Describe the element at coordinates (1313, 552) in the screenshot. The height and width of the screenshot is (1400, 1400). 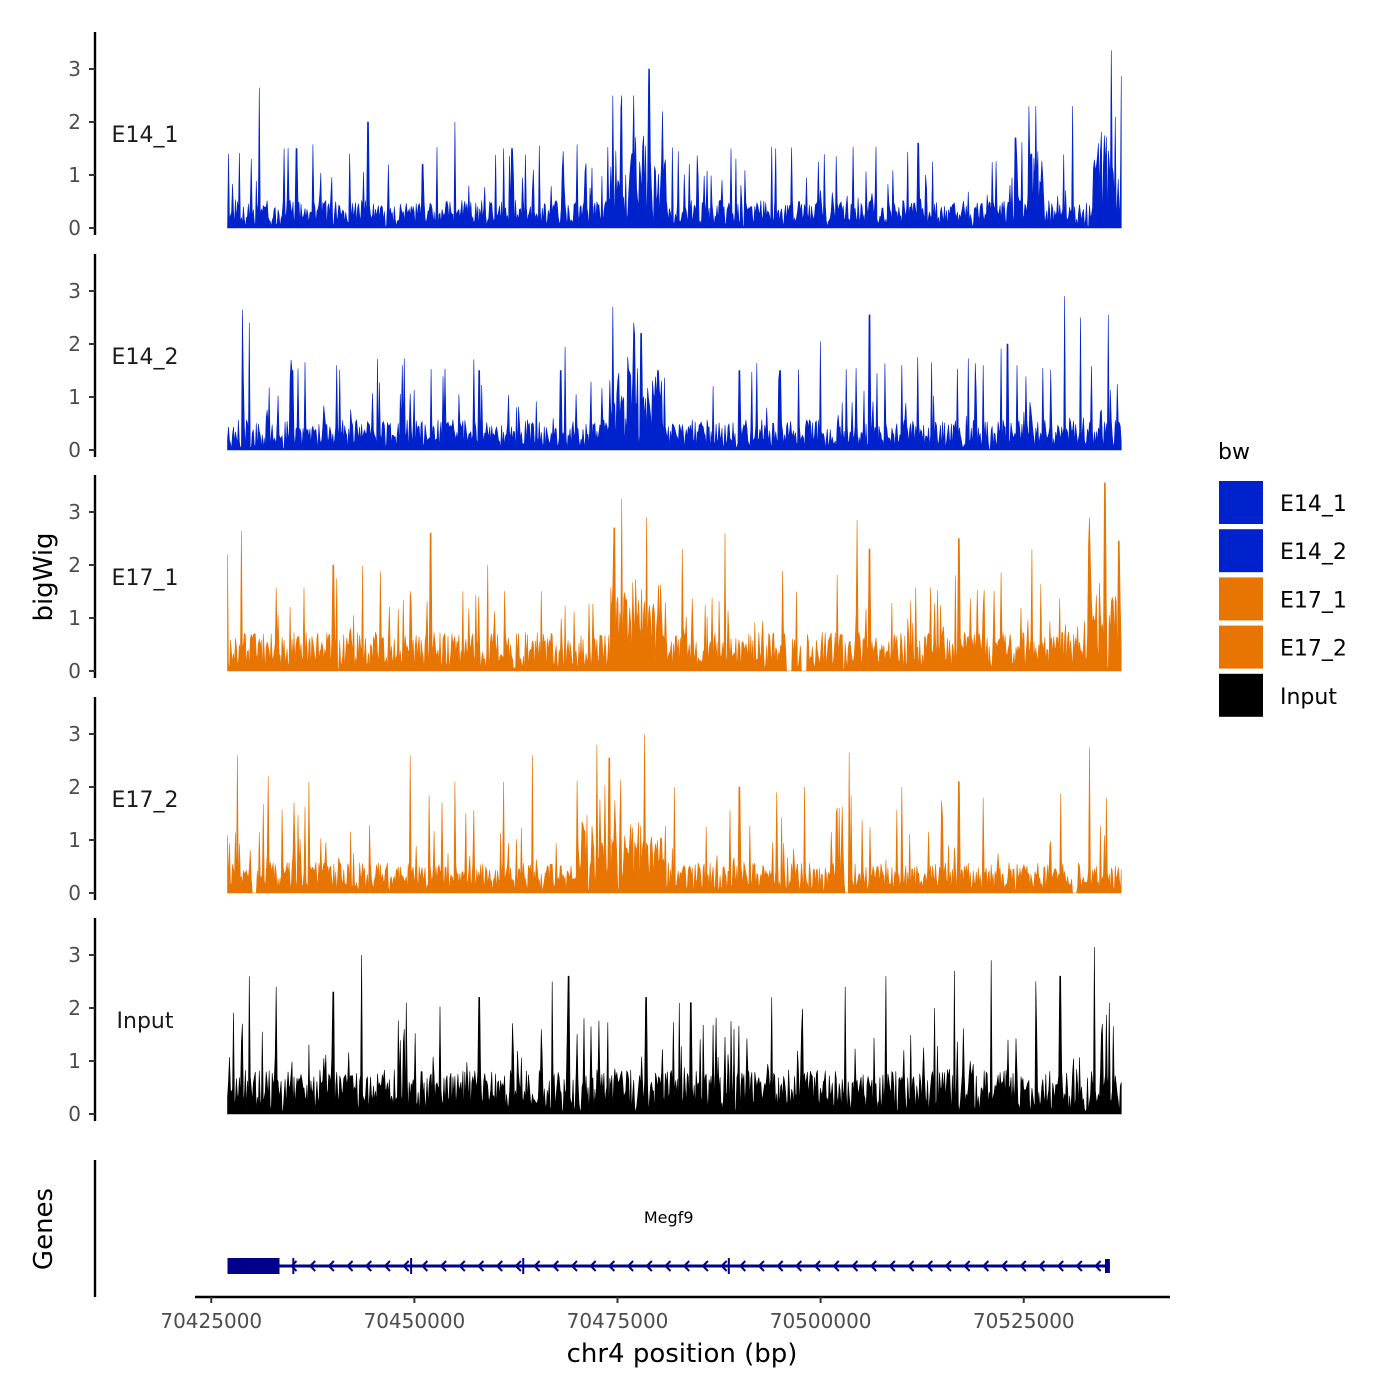
I see `legend-label-E14_2: E14_2` at that location.